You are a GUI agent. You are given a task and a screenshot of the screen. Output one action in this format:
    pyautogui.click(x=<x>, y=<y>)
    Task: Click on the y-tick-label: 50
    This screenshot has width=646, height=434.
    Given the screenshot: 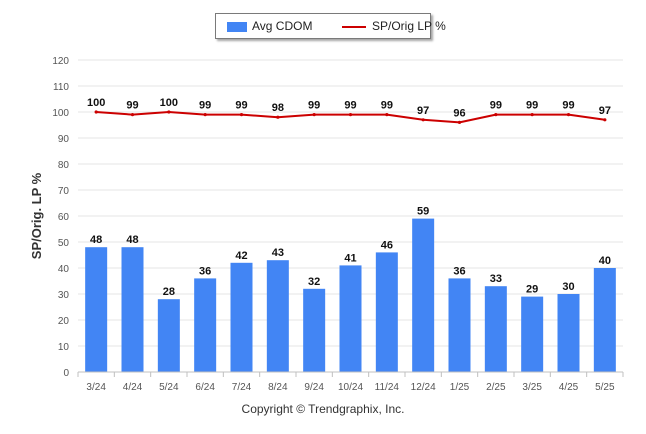 What is the action you would take?
    pyautogui.click(x=64, y=243)
    